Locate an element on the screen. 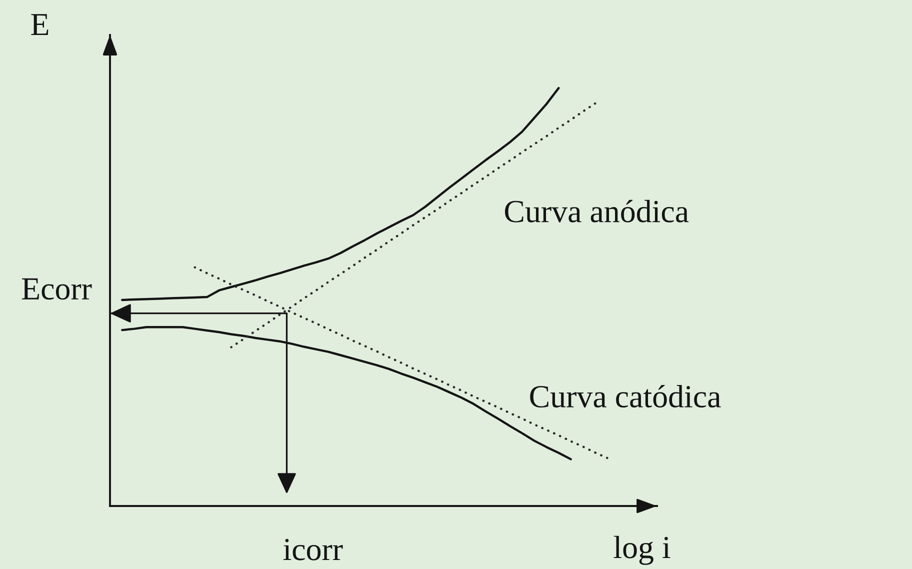 The width and height of the screenshot is (912, 569). series-label: Curva anódica is located at coordinates (596, 211).